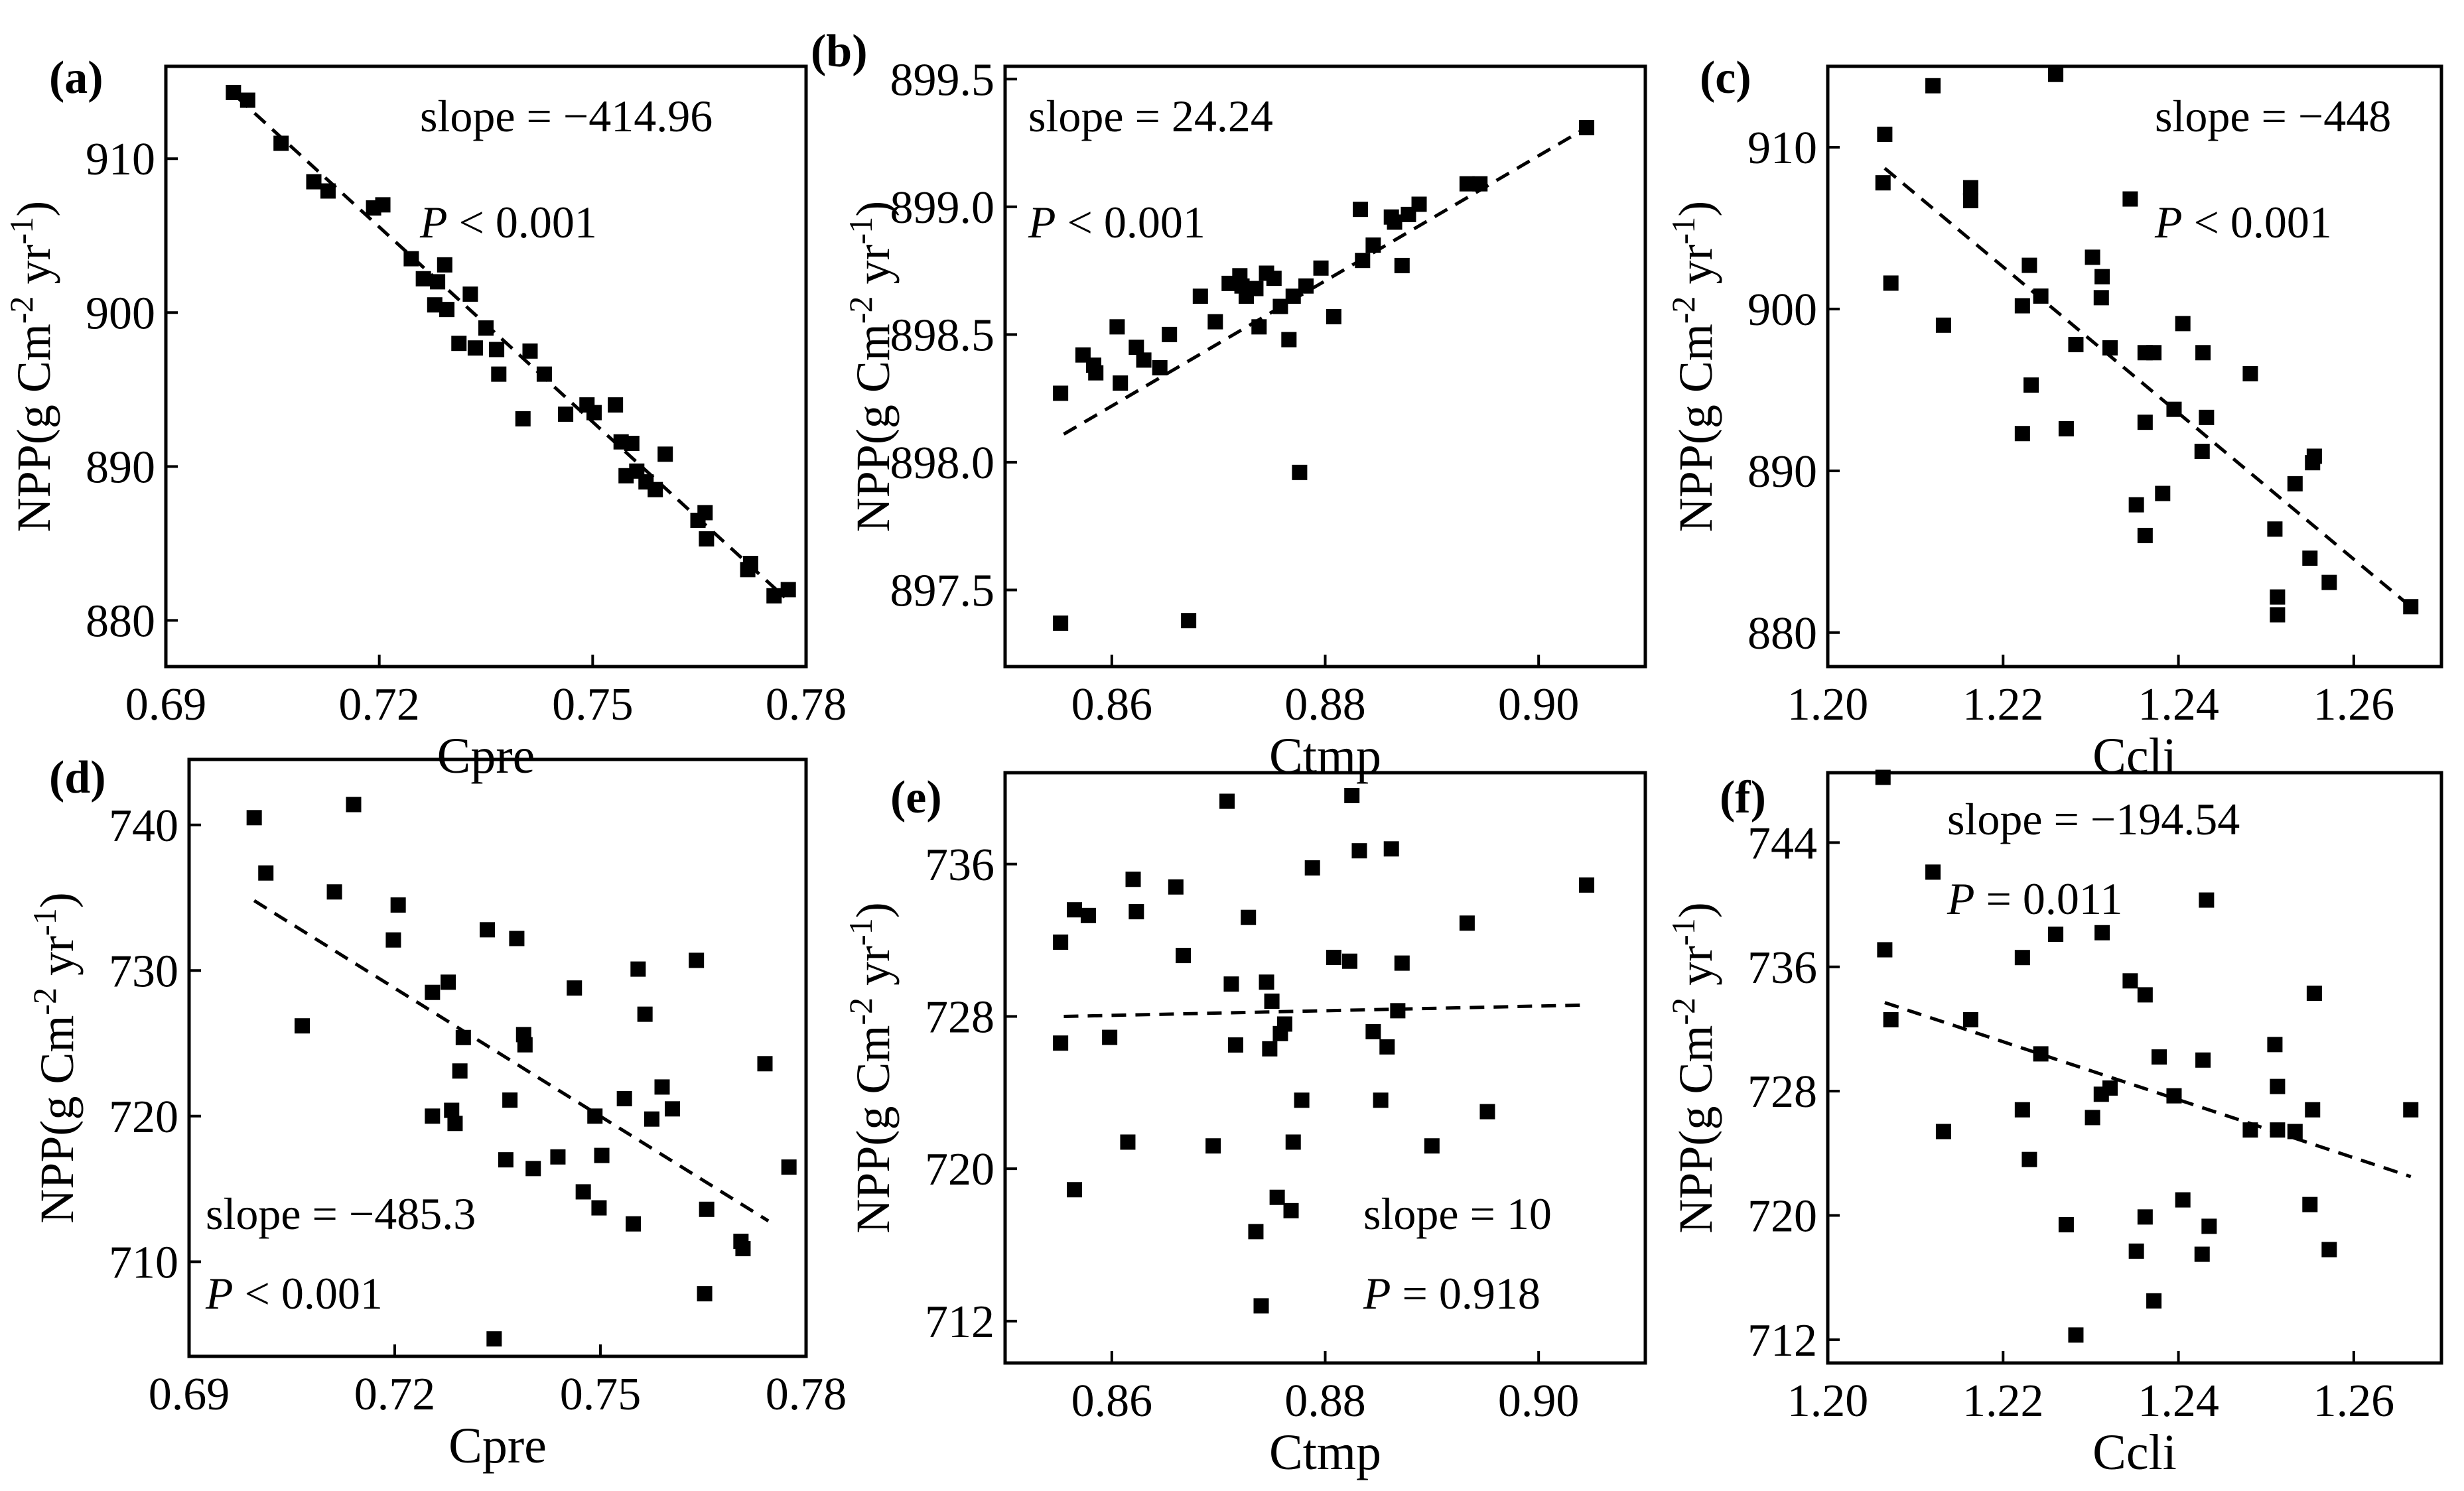 The width and height of the screenshot is (2464, 1491). I want to click on y-tick-label: 910, so click(1782, 148).